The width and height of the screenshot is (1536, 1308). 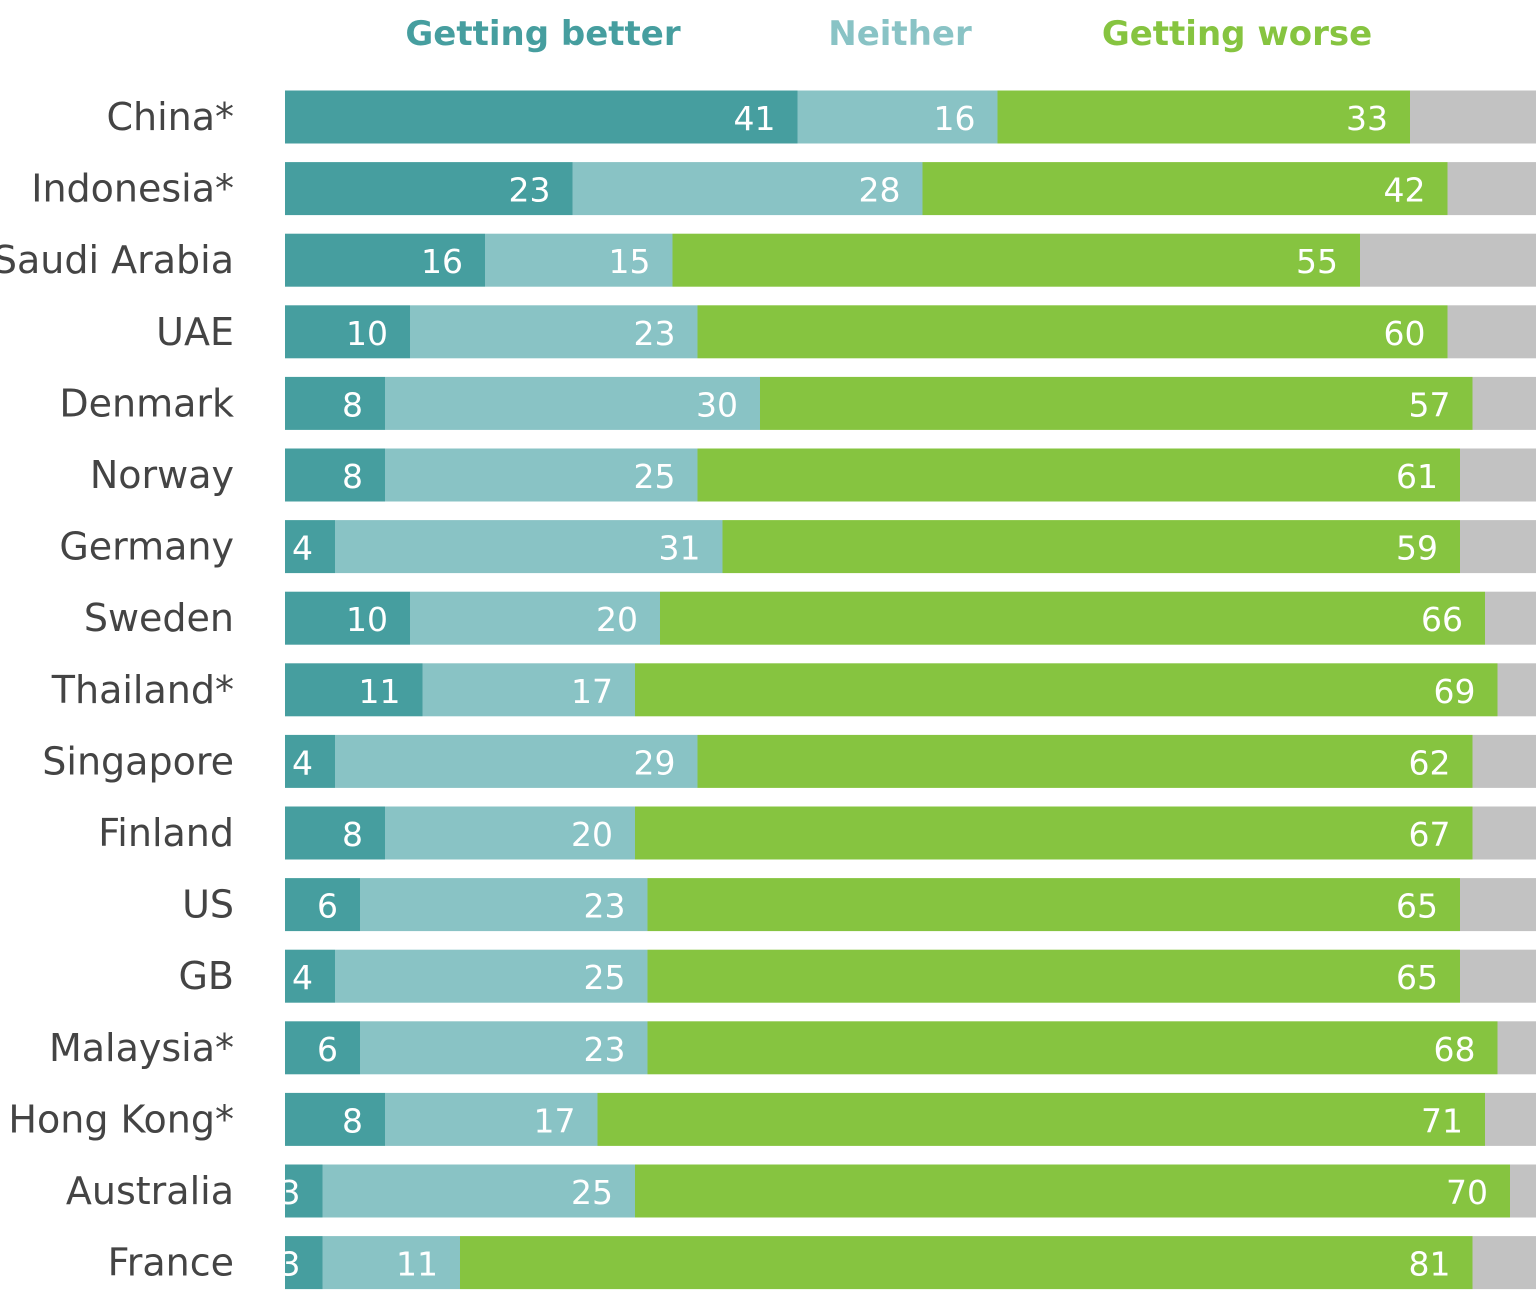 I want to click on value-label-hong-kong-neither: 17, so click(x=555, y=1120).